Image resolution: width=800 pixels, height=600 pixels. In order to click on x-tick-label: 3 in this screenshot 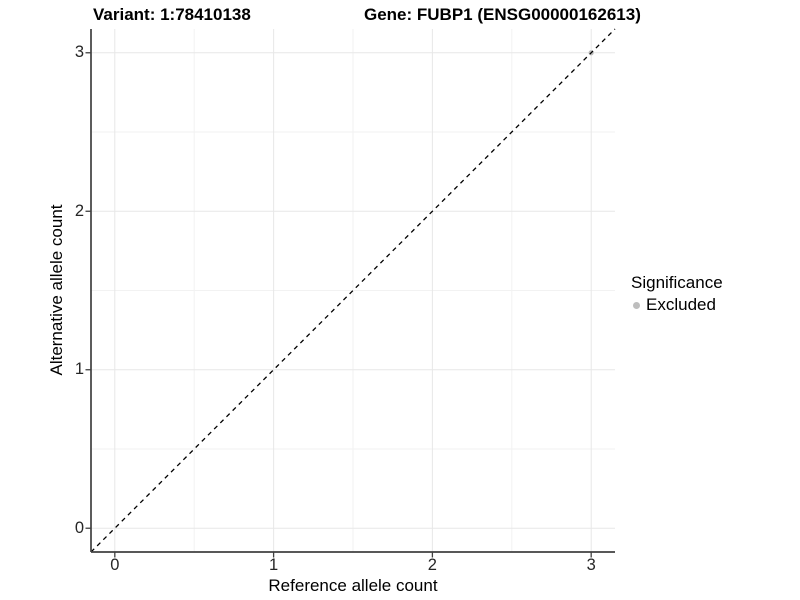, I will do `click(591, 565)`.